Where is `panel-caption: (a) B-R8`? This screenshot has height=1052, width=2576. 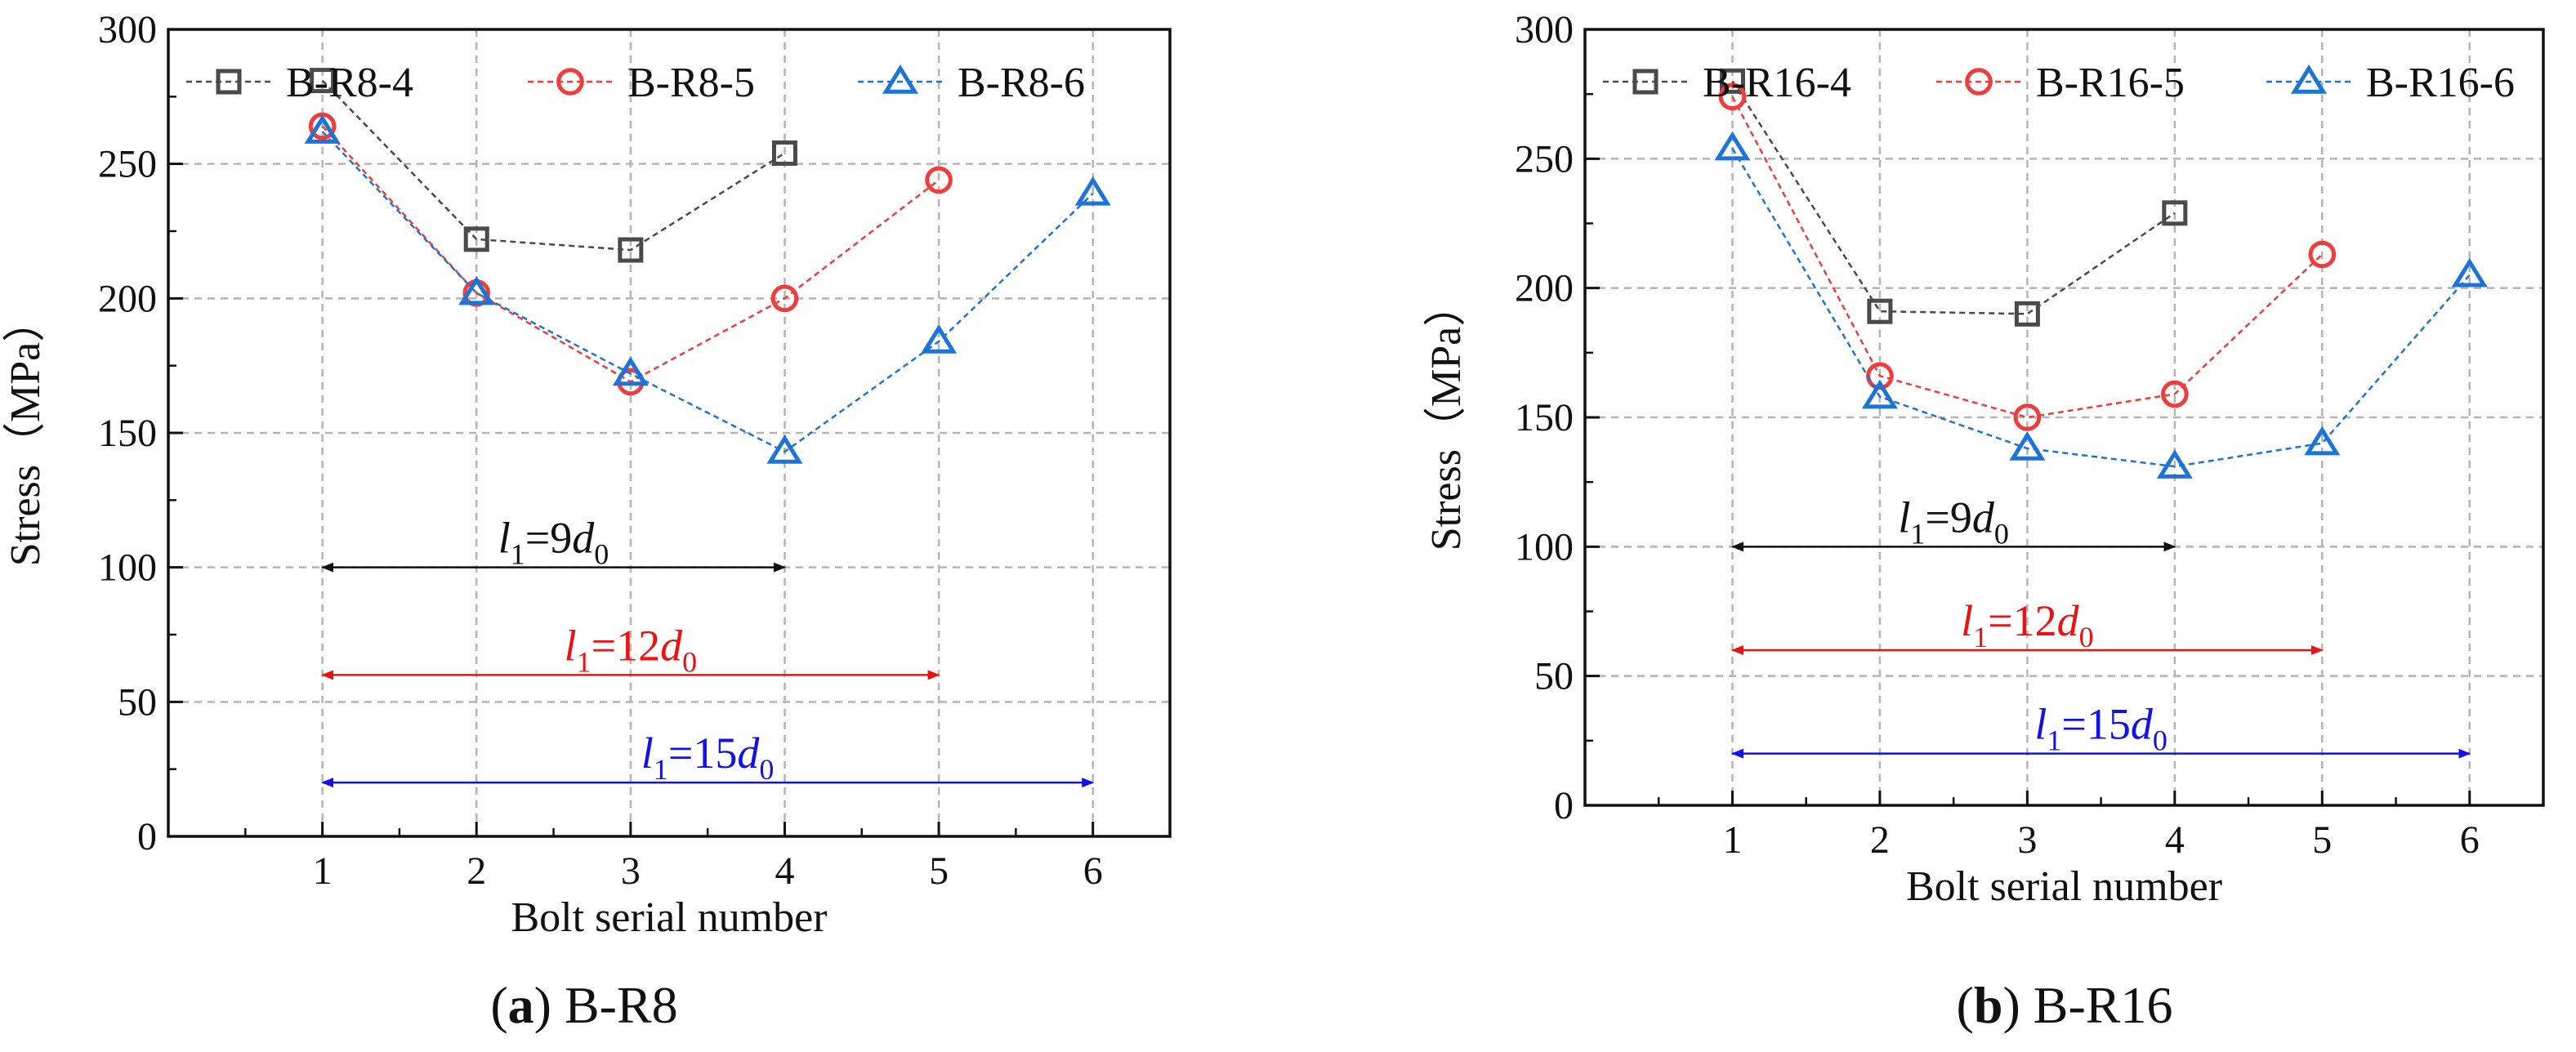
panel-caption: (a) B-R8 is located at coordinates (584, 1005).